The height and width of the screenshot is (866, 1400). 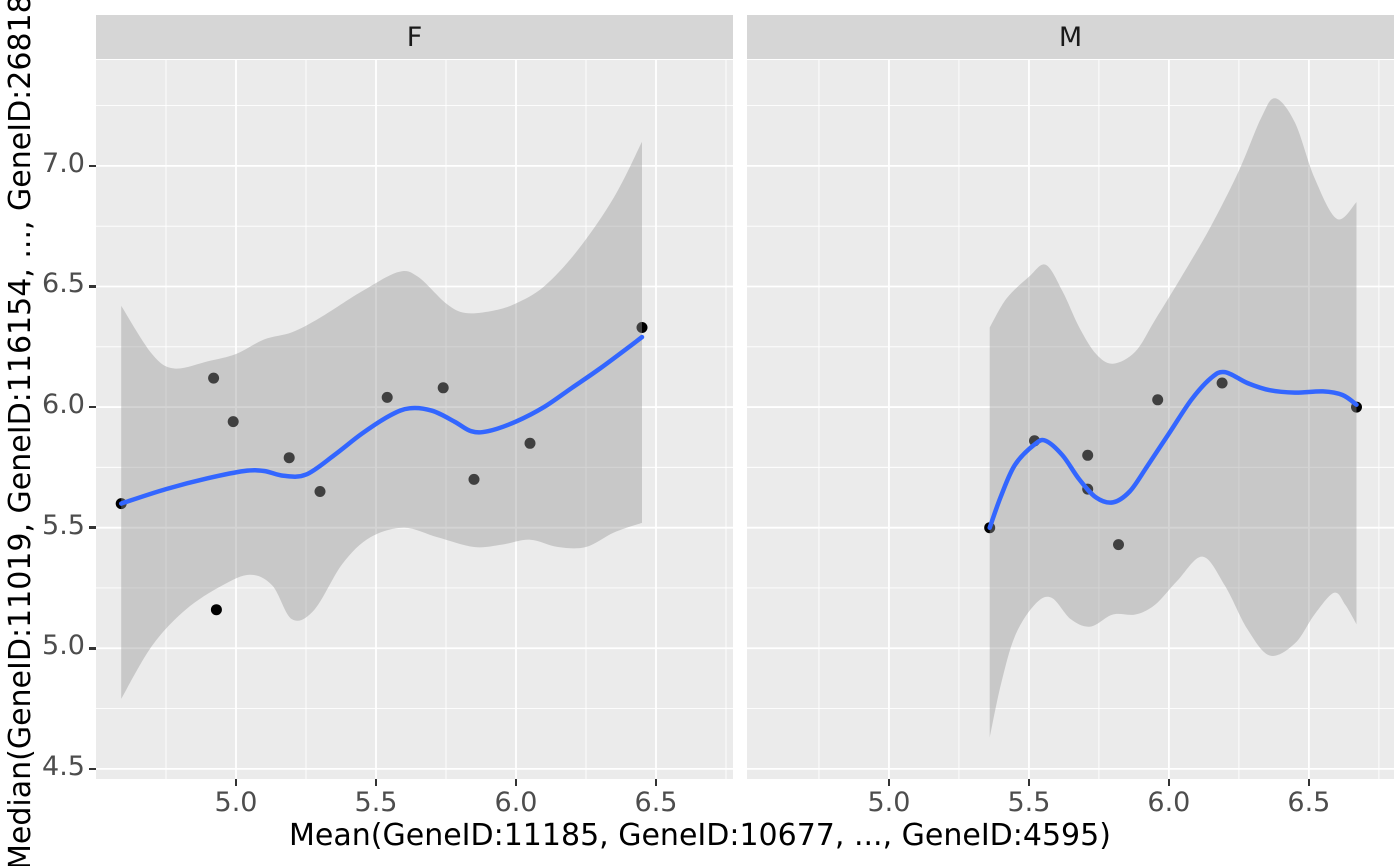 I want to click on y-tick-label: 7.0, so click(x=63, y=163).